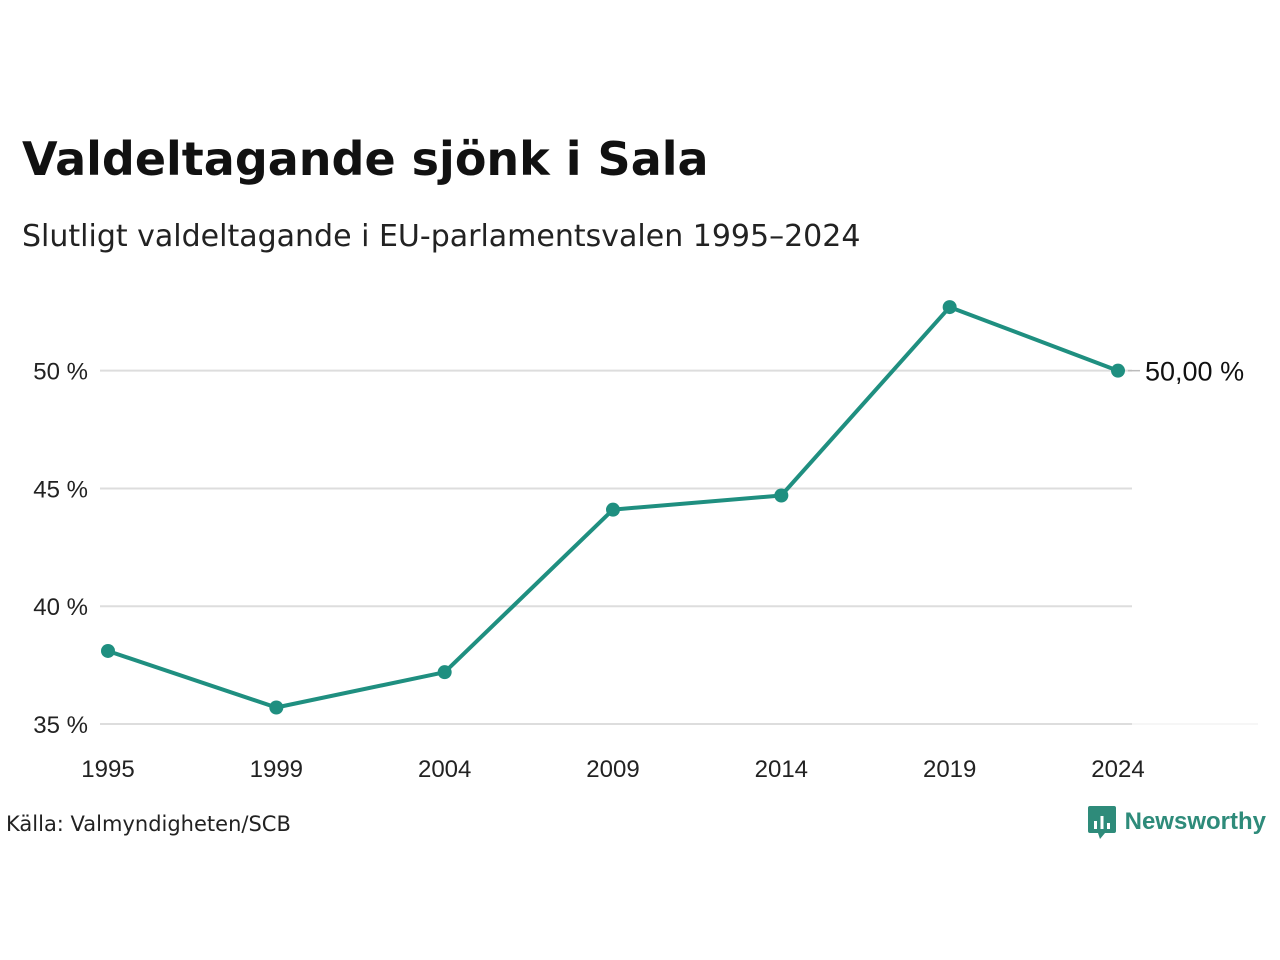 This screenshot has height=960, width=1280. What do you see at coordinates (148, 824) in the screenshot?
I see `source-note: Källa: Valmyndigheten/SCB` at bounding box center [148, 824].